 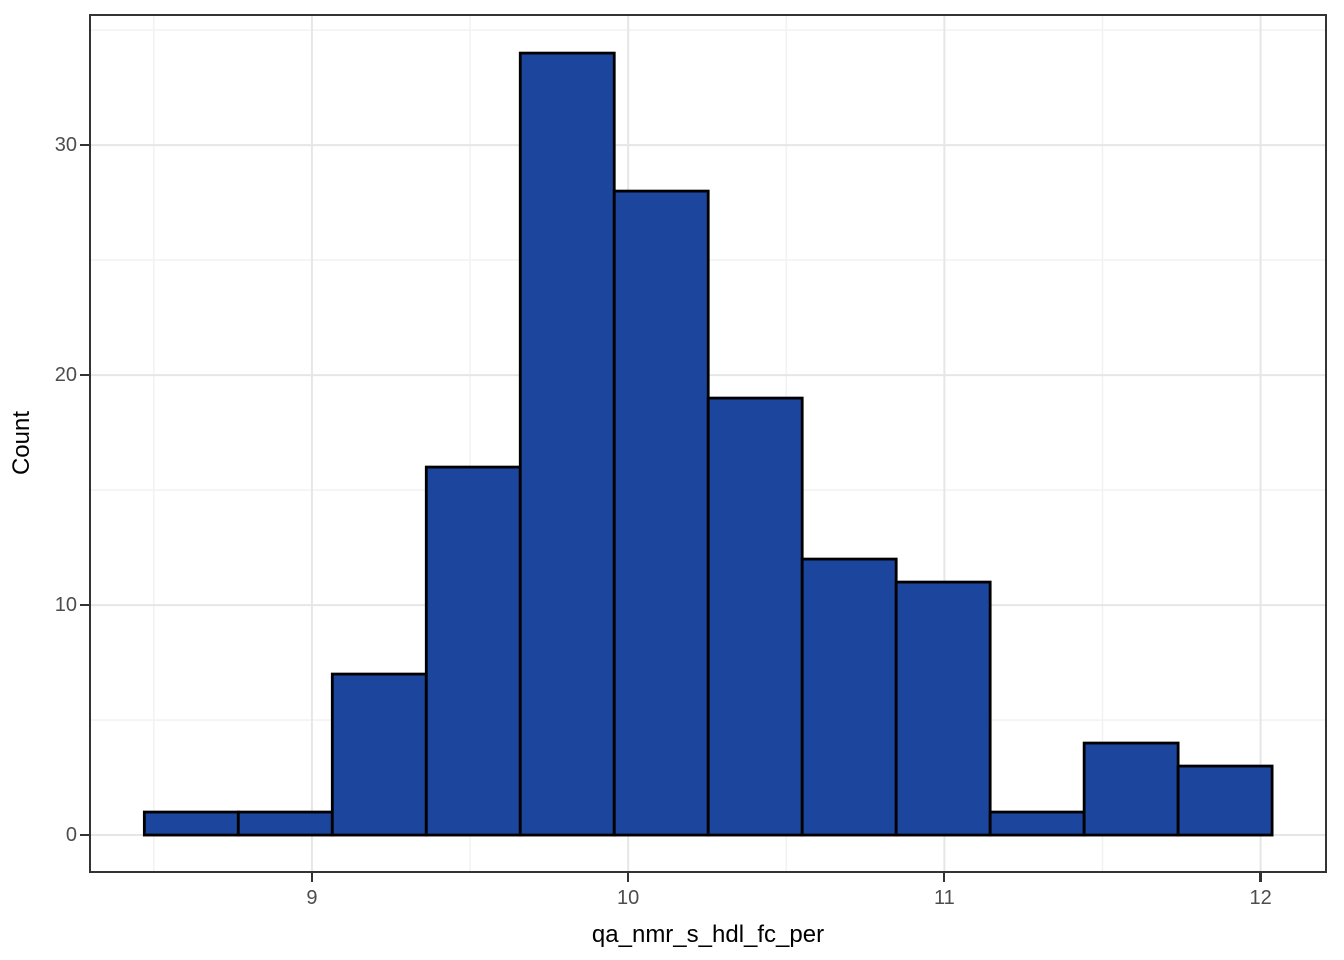 What do you see at coordinates (312, 898) in the screenshot?
I see `x-axis-tick-label: 9` at bounding box center [312, 898].